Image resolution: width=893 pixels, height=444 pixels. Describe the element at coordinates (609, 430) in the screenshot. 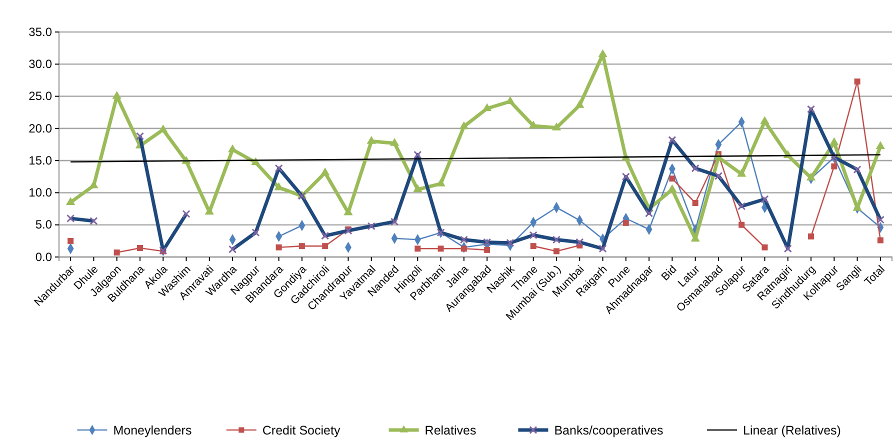

I see `legend-label: Banks/cooperatives` at that location.